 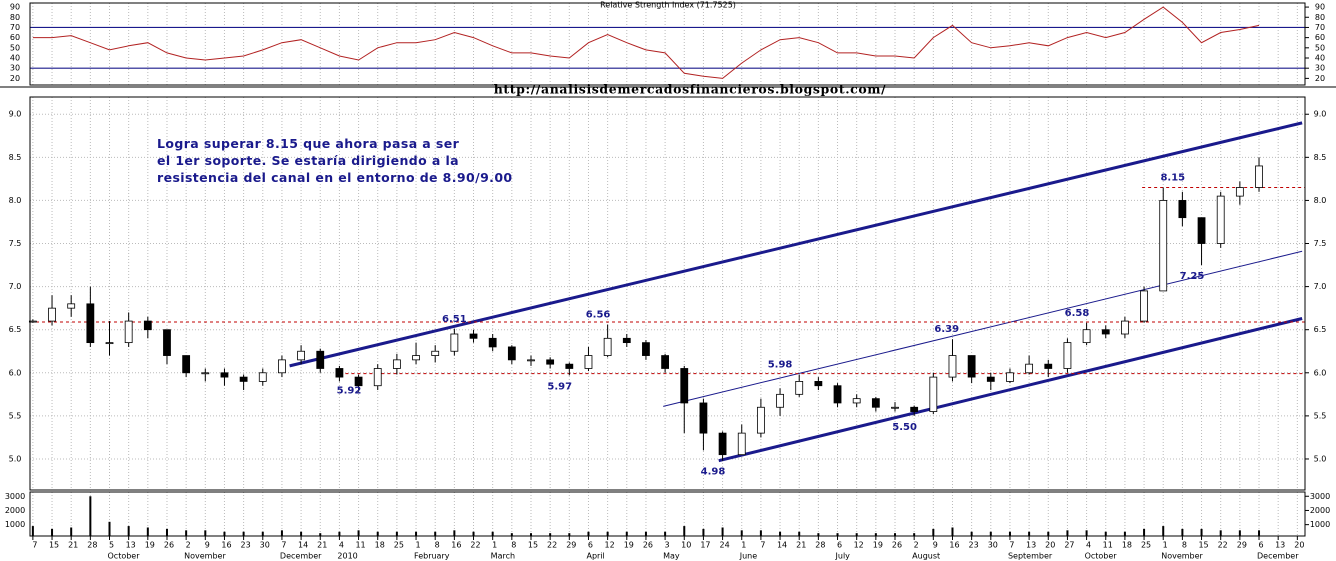 I want to click on x-tick-label: 21, so click(x=801, y=545).